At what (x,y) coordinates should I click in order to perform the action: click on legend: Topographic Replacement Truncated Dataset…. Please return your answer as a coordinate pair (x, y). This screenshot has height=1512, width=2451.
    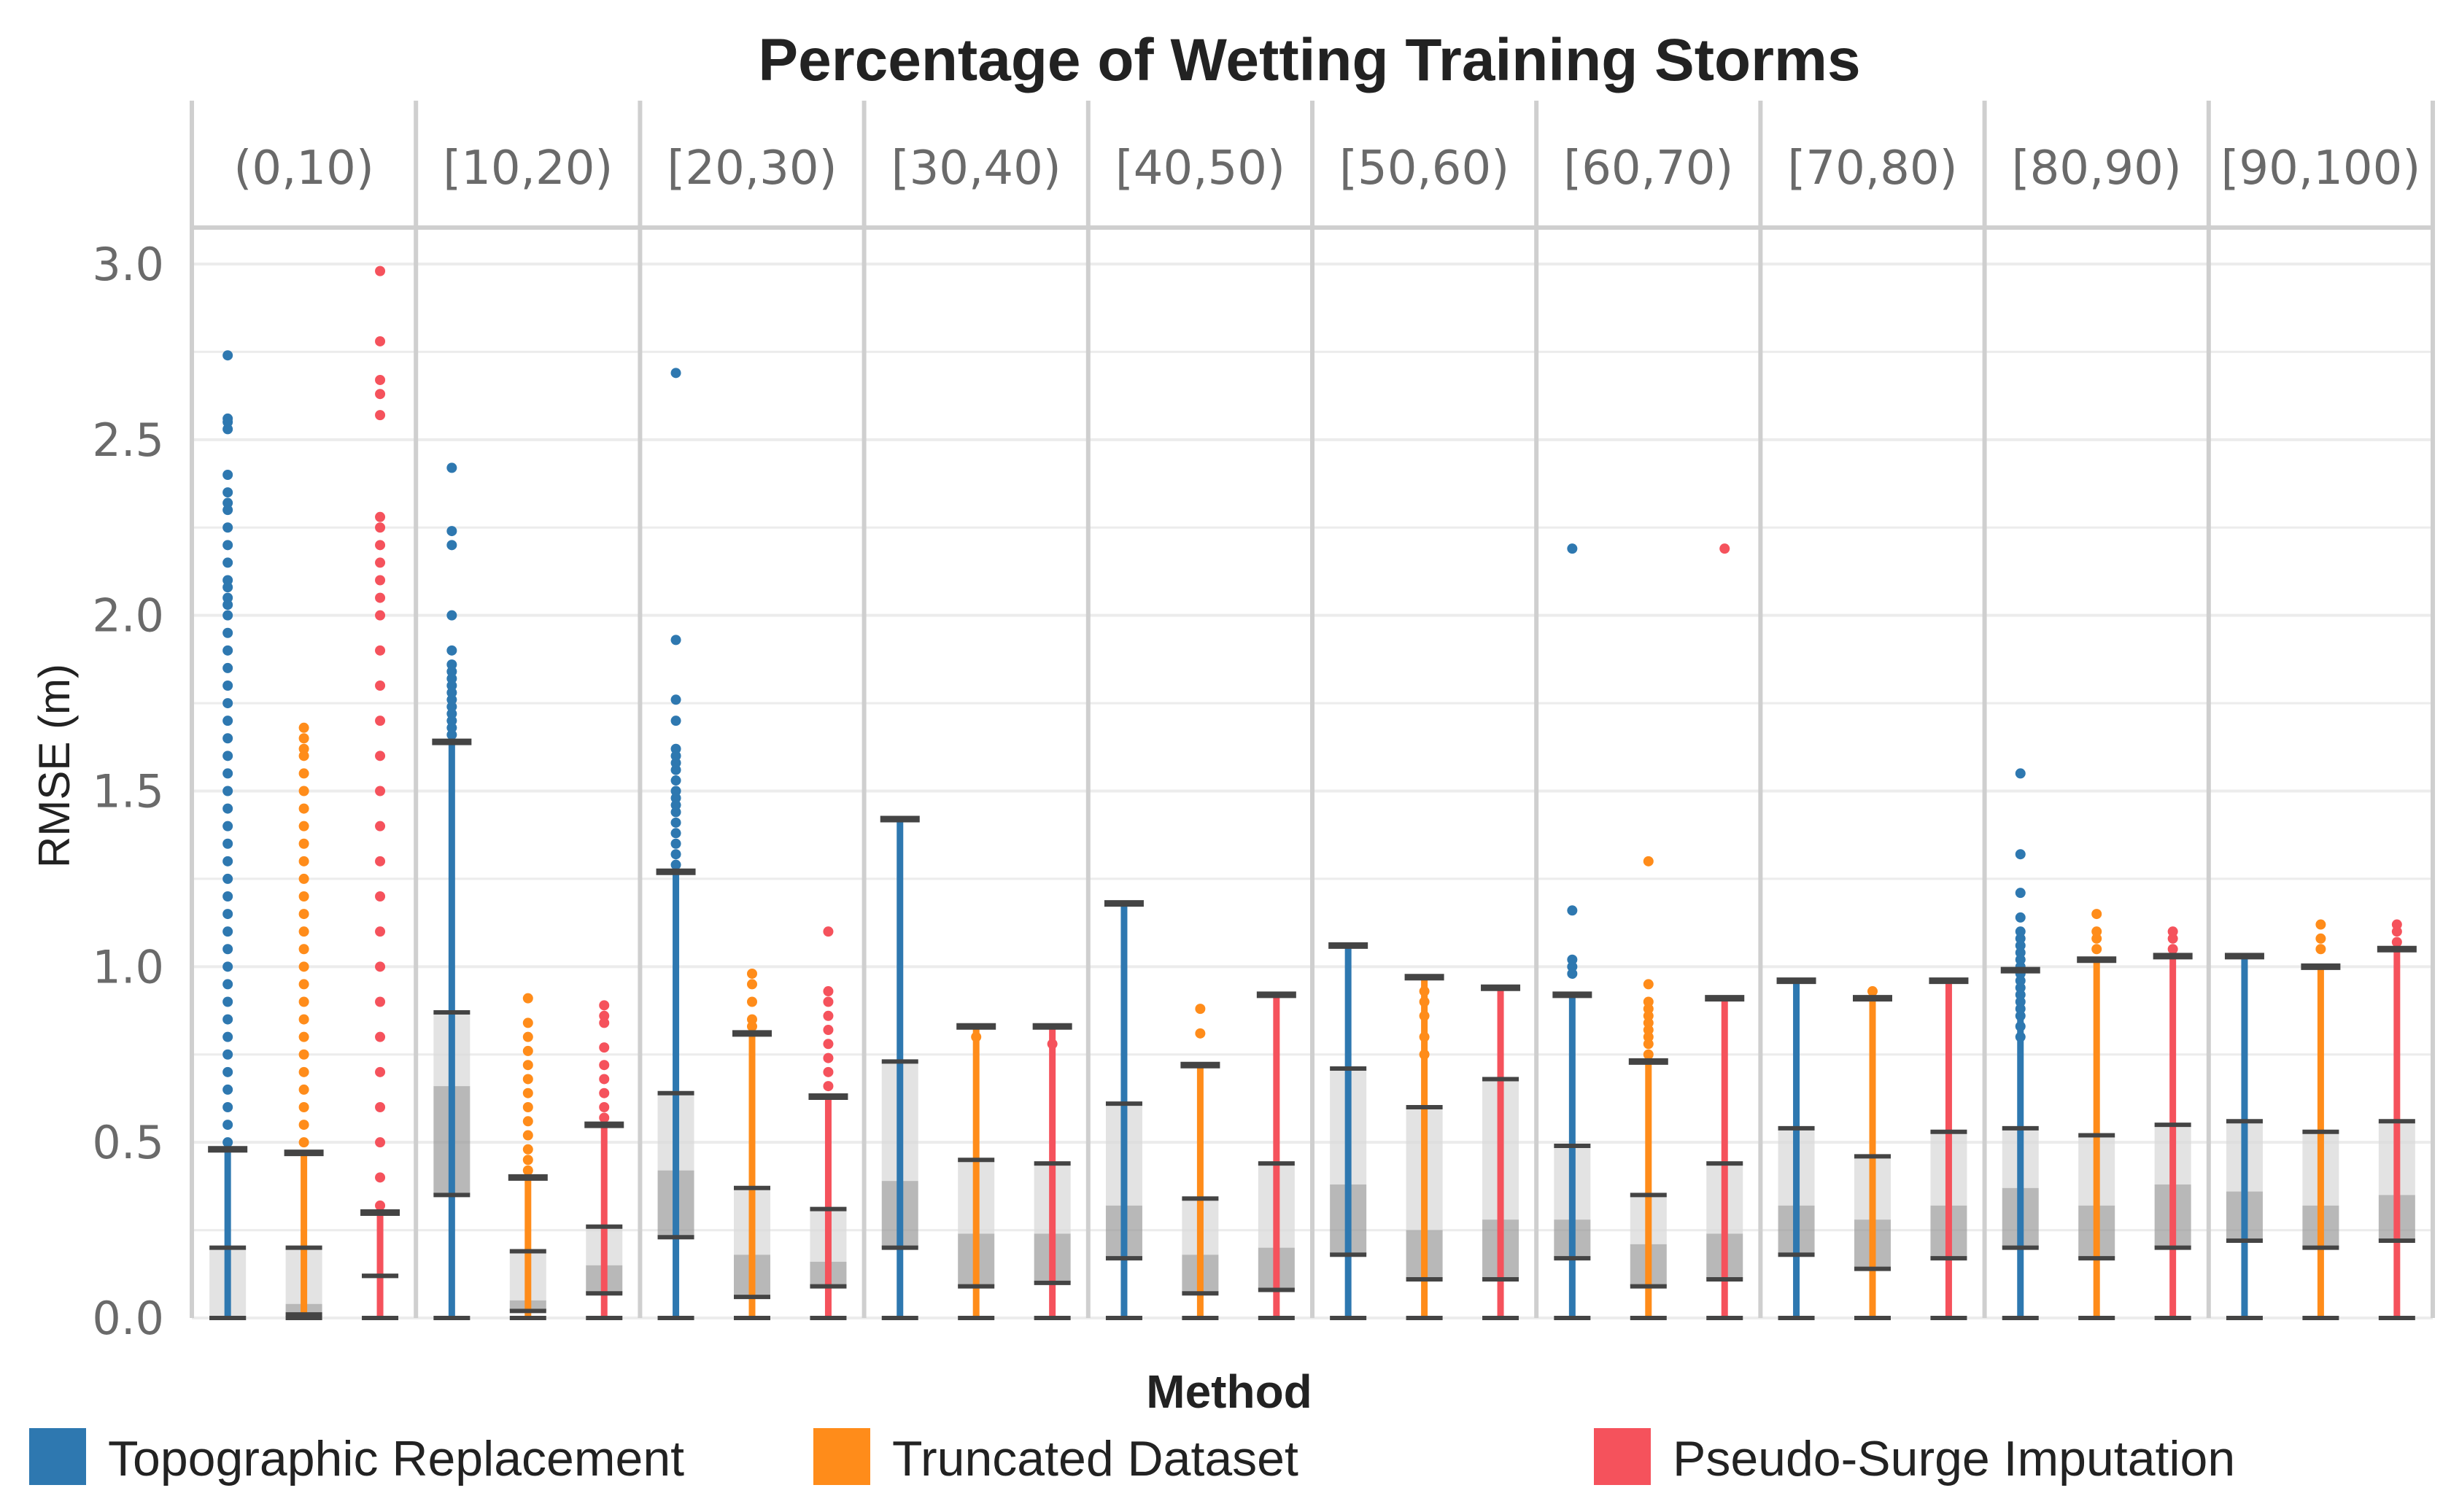
    Looking at the image, I should click on (1132, 1457).